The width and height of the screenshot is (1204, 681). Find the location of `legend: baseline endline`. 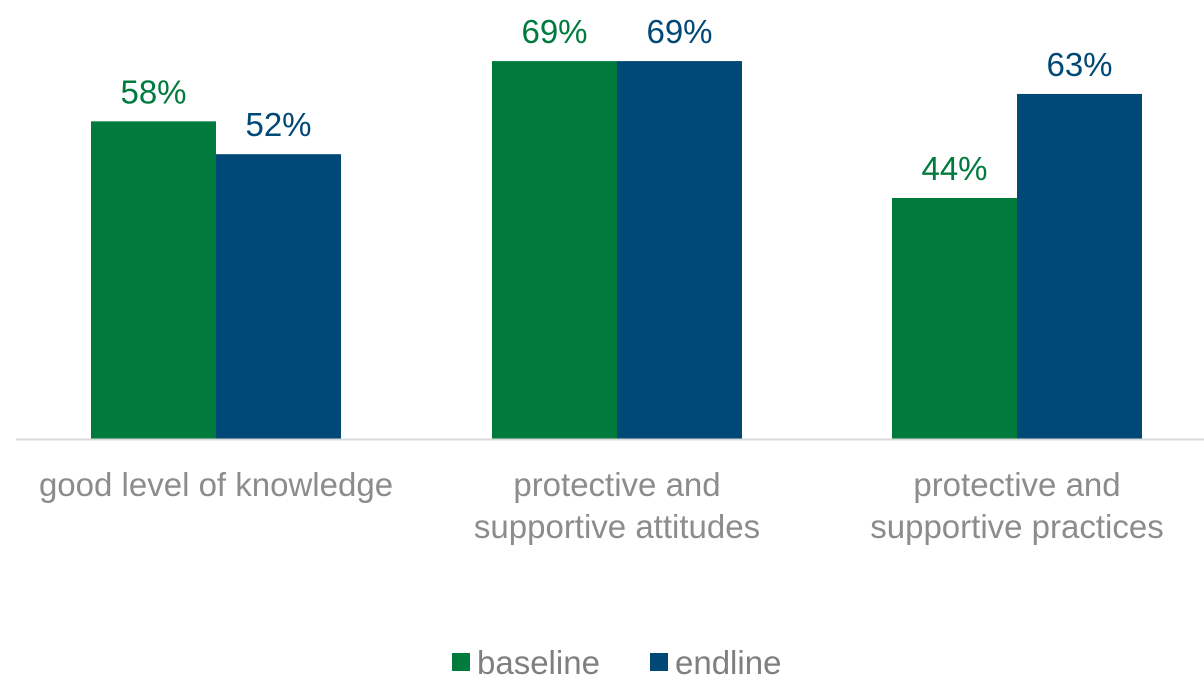

legend: baseline endline is located at coordinates (616, 662).